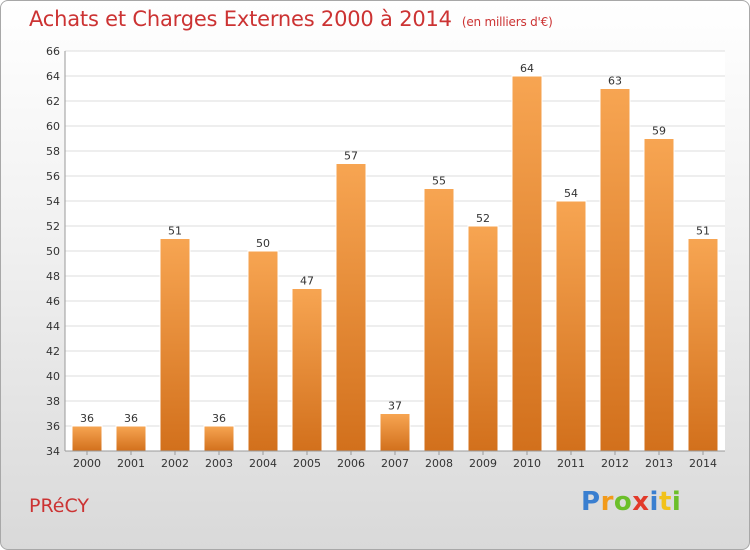 The image size is (750, 550). Describe the element at coordinates (131, 438) in the screenshot. I see `bar-2001` at that location.